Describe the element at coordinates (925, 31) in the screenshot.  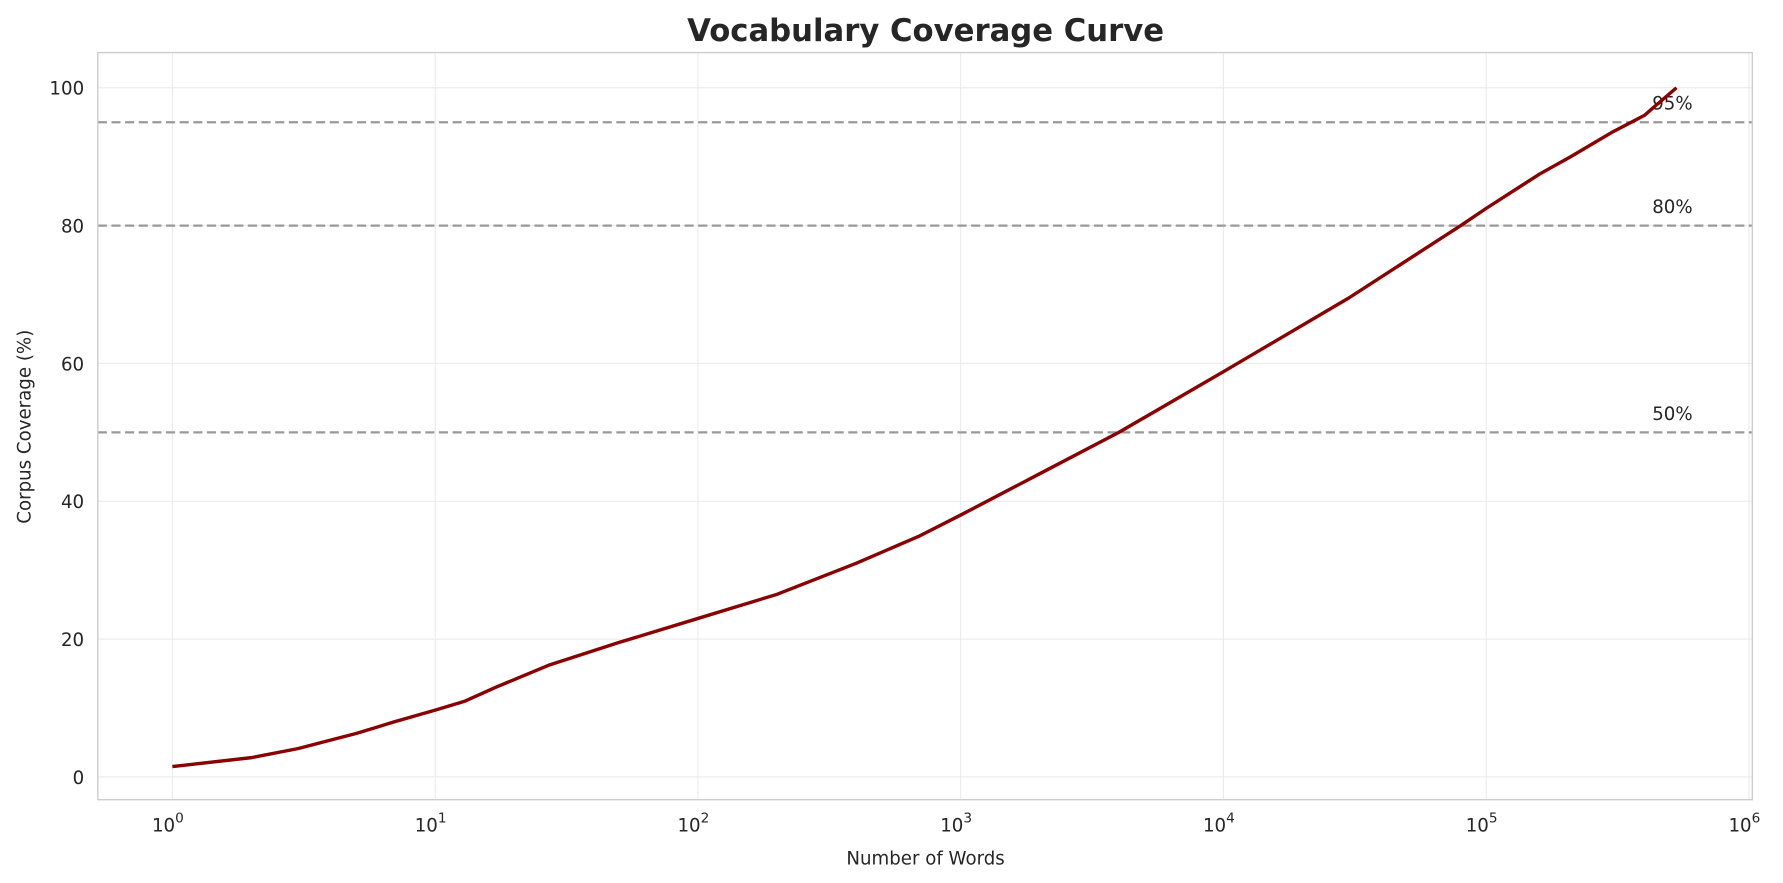
I see `chart-title: Vocabulary Coverage Curve` at that location.